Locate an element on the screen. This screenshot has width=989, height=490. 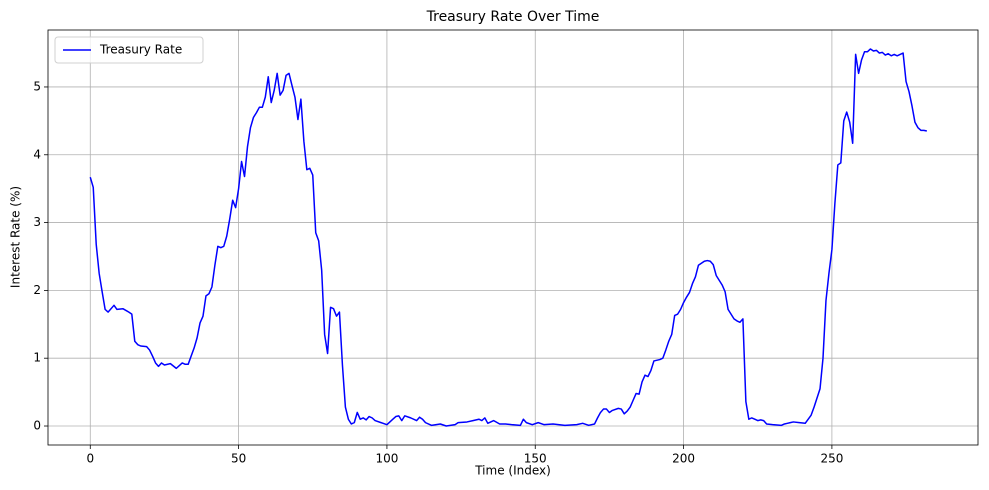
y-tick-label: 3 is located at coordinates (37, 222).